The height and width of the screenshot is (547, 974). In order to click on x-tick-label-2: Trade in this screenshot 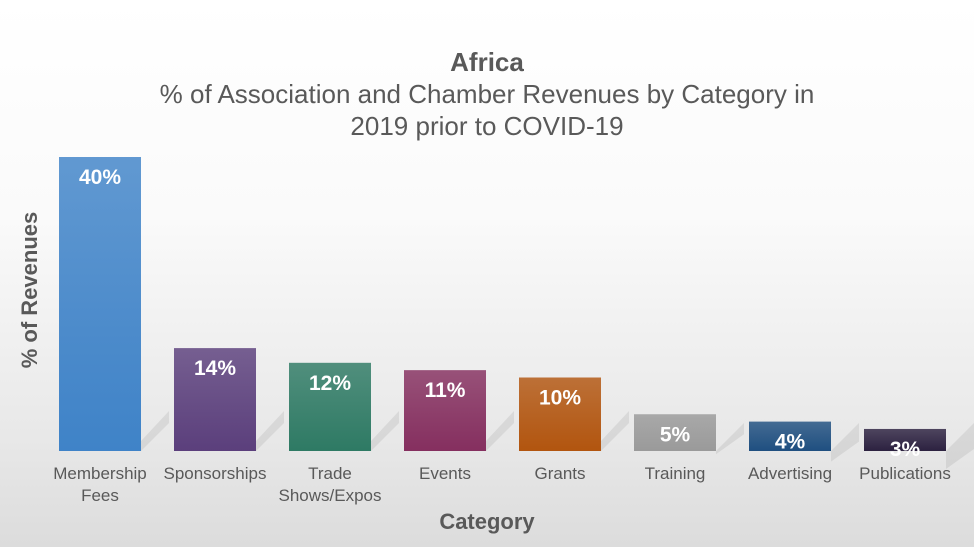, I will do `click(330, 473)`.